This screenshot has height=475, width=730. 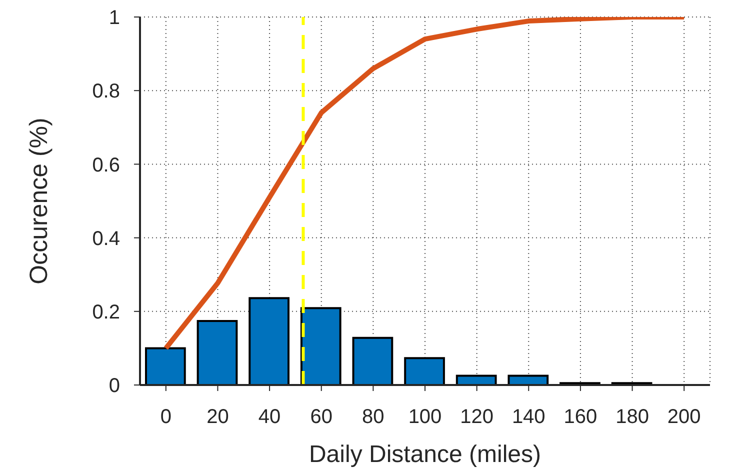 I want to click on x-tick-label: 200, so click(x=684, y=417).